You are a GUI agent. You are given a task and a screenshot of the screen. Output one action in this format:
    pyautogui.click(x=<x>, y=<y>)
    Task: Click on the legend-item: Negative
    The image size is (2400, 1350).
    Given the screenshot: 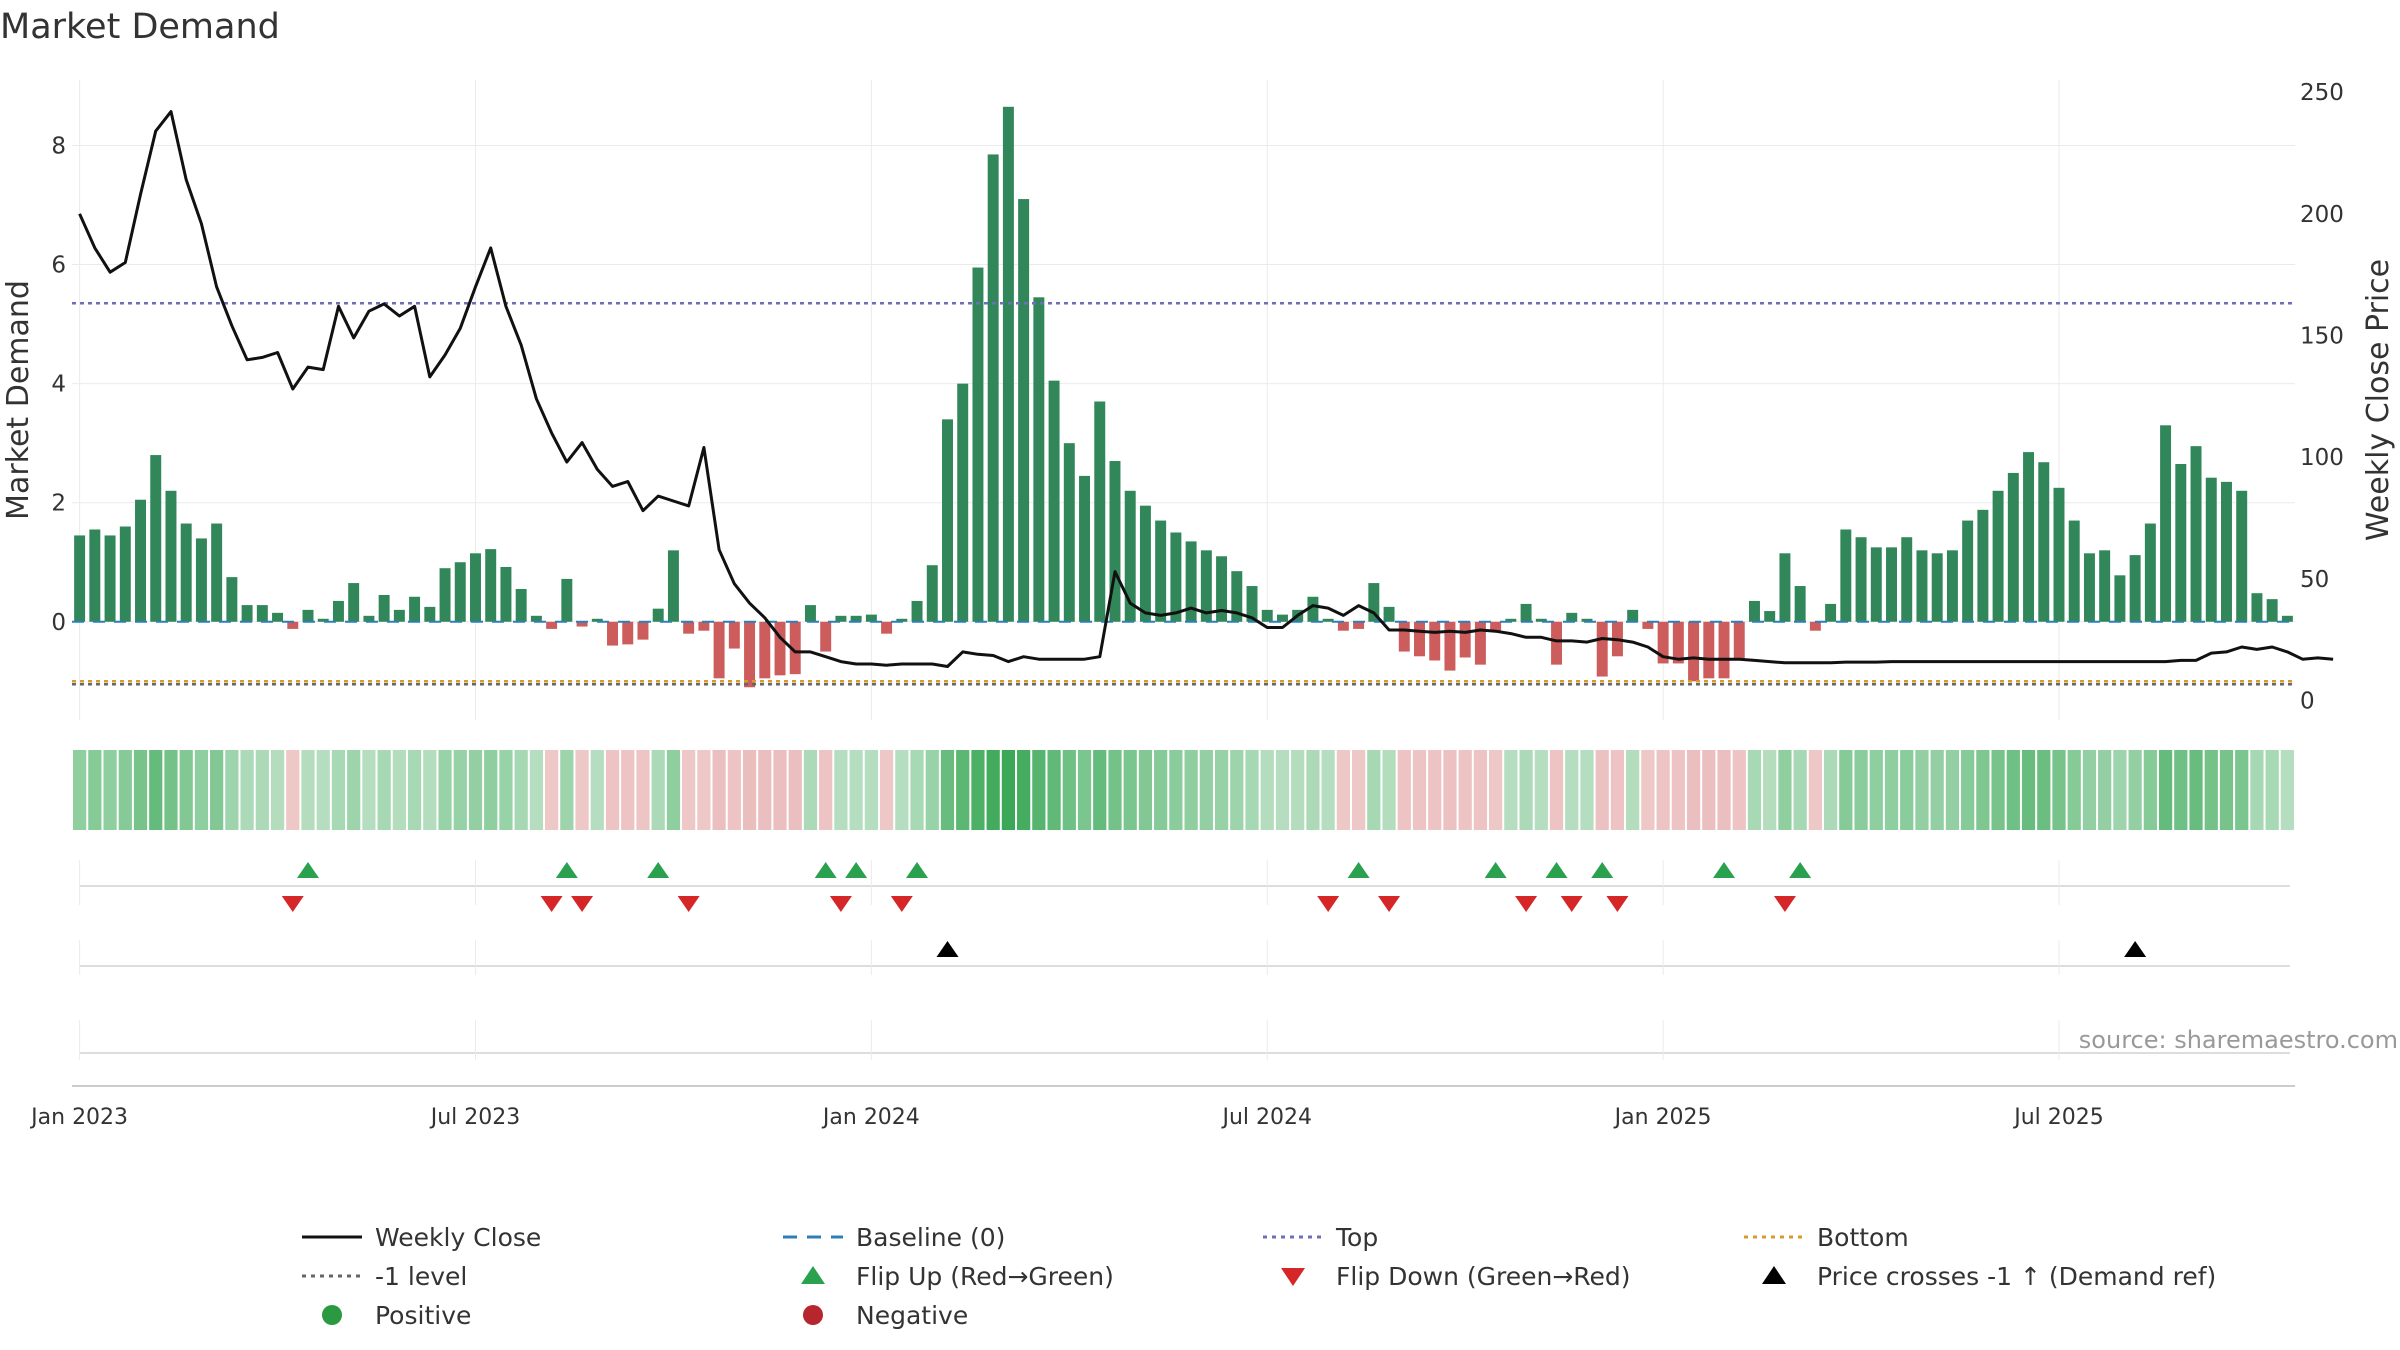 What is the action you would take?
    pyautogui.click(x=885, y=1315)
    